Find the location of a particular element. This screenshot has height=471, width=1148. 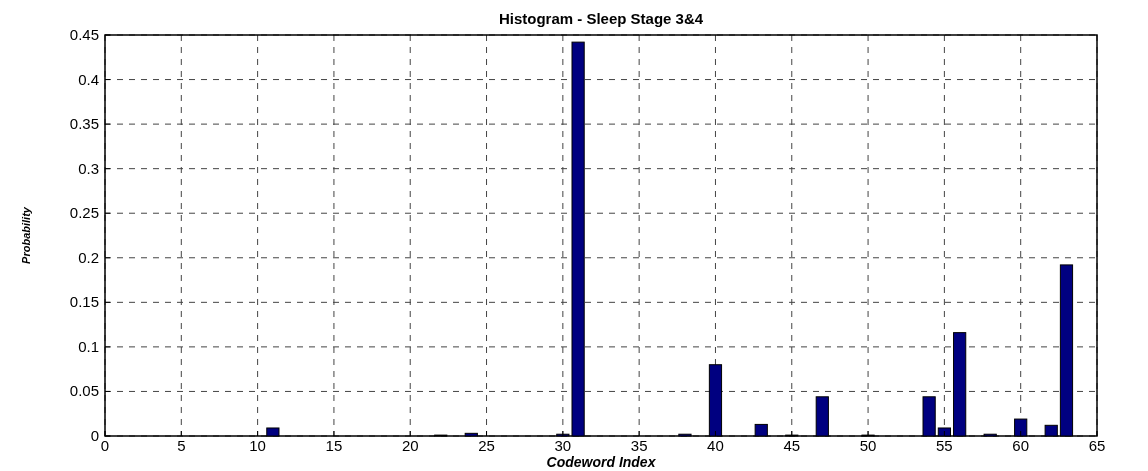

x-axis-title: Codeword Index is located at coordinates (601, 462).